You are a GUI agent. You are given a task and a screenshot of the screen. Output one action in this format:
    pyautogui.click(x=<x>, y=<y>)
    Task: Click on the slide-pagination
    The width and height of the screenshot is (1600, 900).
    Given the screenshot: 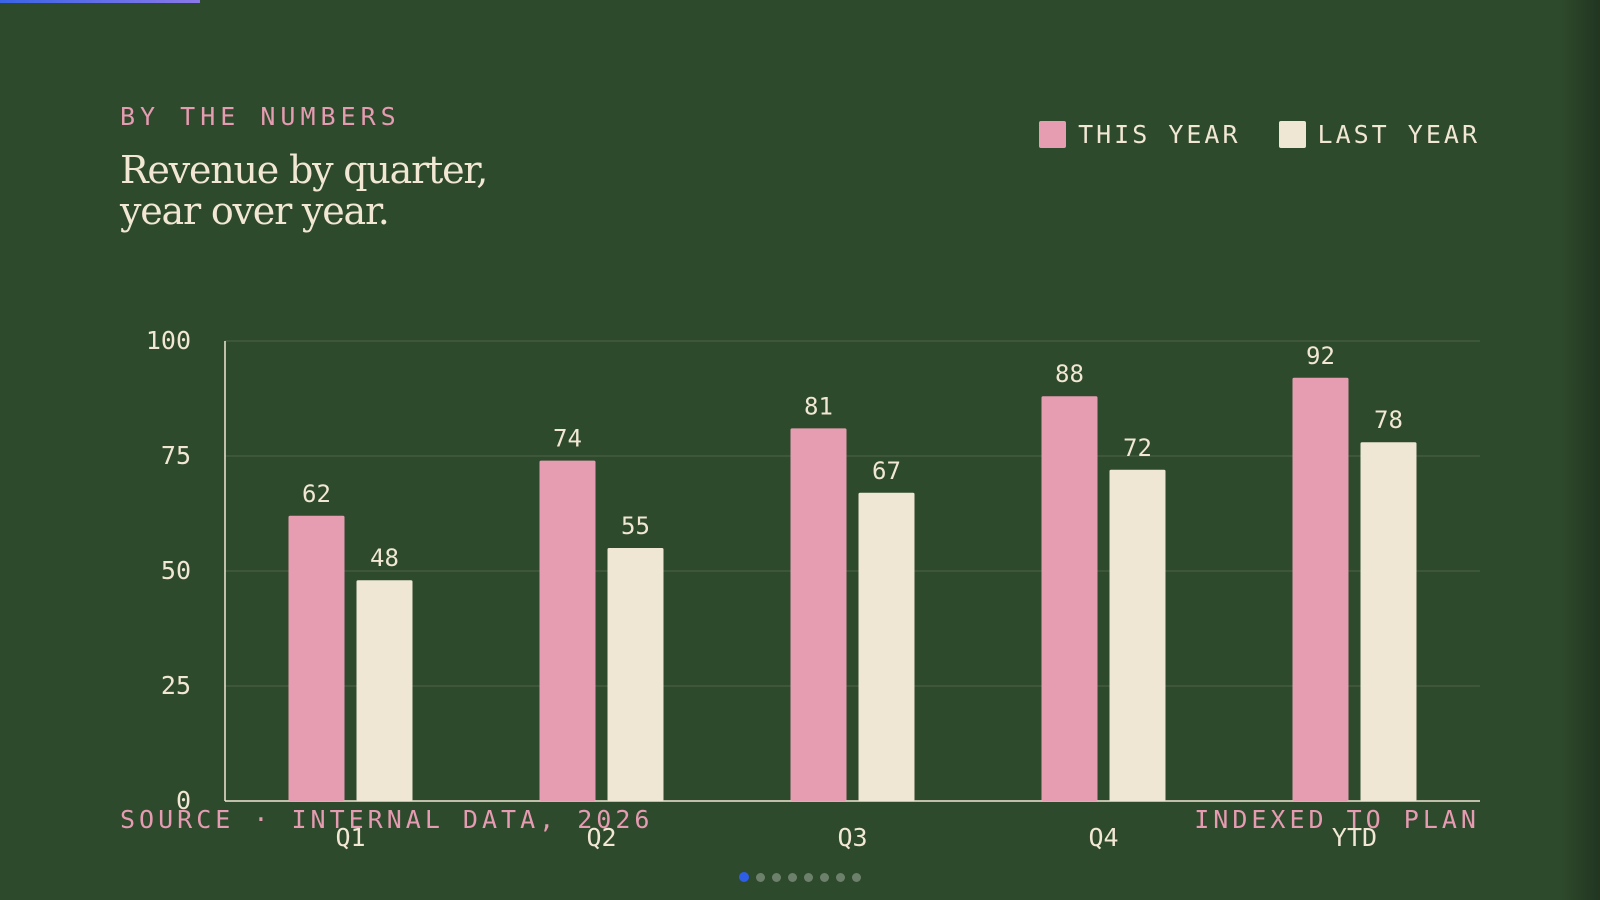 What is the action you would take?
    pyautogui.click(x=803, y=877)
    